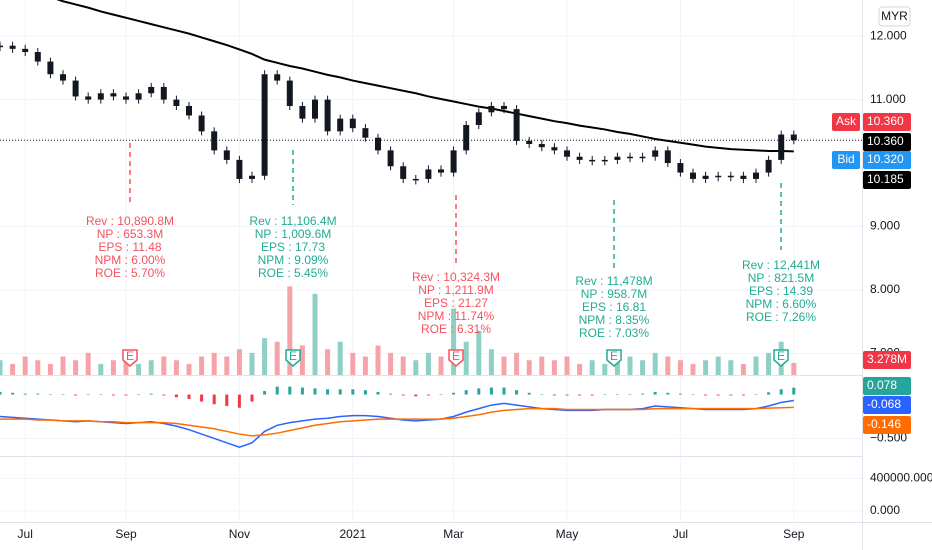  Describe the element at coordinates (293, 247) in the screenshot. I see `annotation-text: EPS : 17.73` at that location.